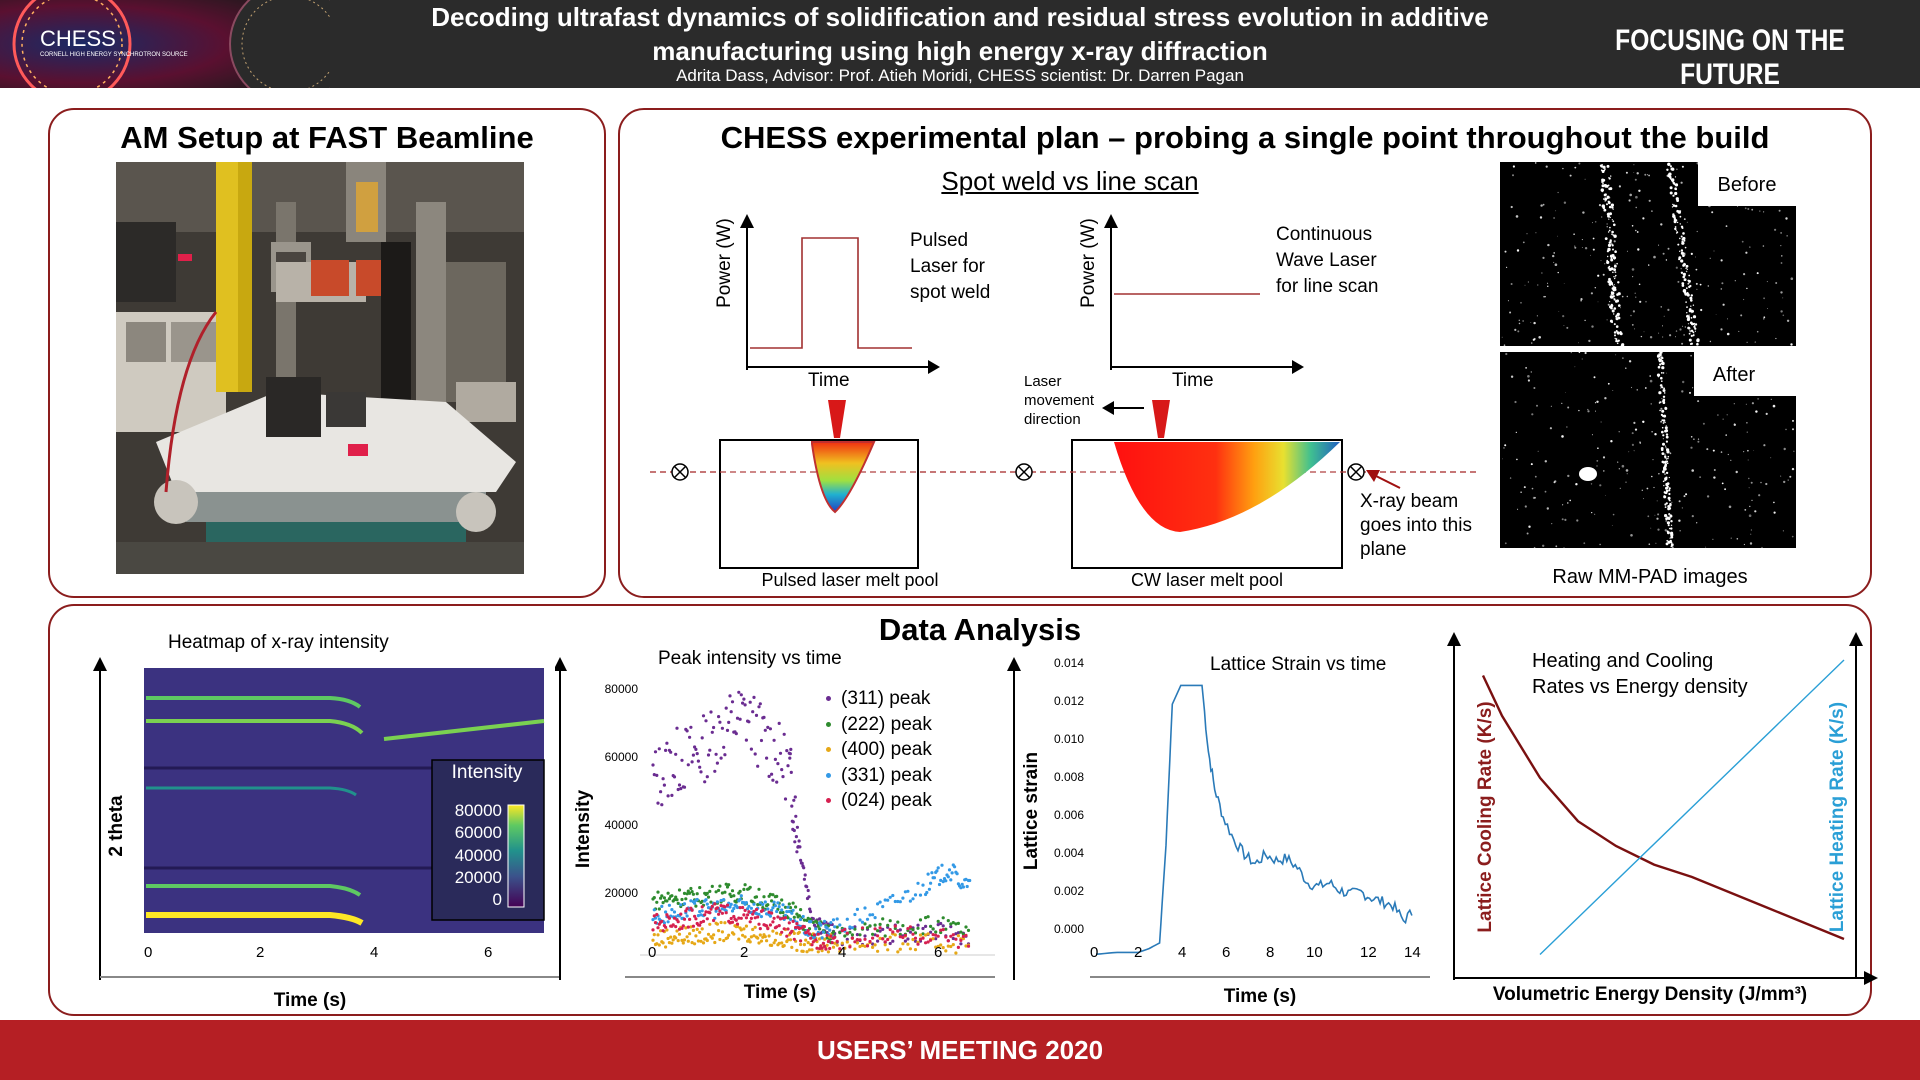 This screenshot has height=1080, width=1920. What do you see at coordinates (775, 818) in the screenshot?
I see `peak-scatter-chart` at bounding box center [775, 818].